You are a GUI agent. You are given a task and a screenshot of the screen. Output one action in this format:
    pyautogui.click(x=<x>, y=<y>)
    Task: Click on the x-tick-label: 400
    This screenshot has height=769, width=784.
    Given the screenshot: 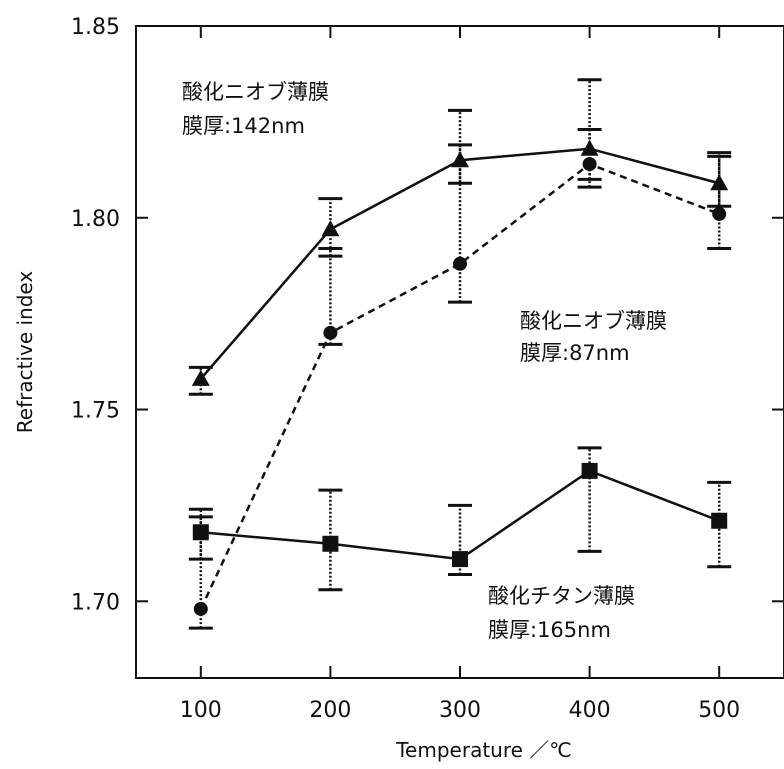 What is the action you would take?
    pyautogui.click(x=590, y=710)
    